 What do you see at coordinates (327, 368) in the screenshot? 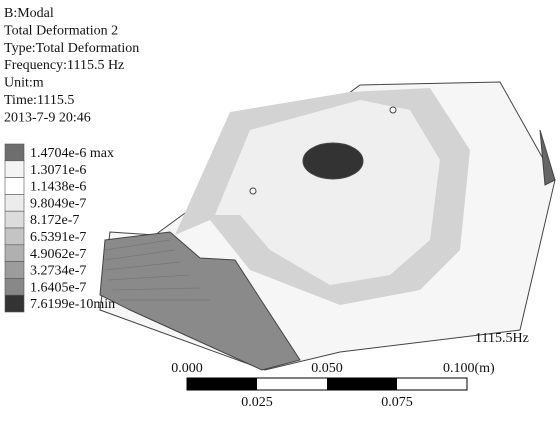
I see `scale-label: 0.050` at bounding box center [327, 368].